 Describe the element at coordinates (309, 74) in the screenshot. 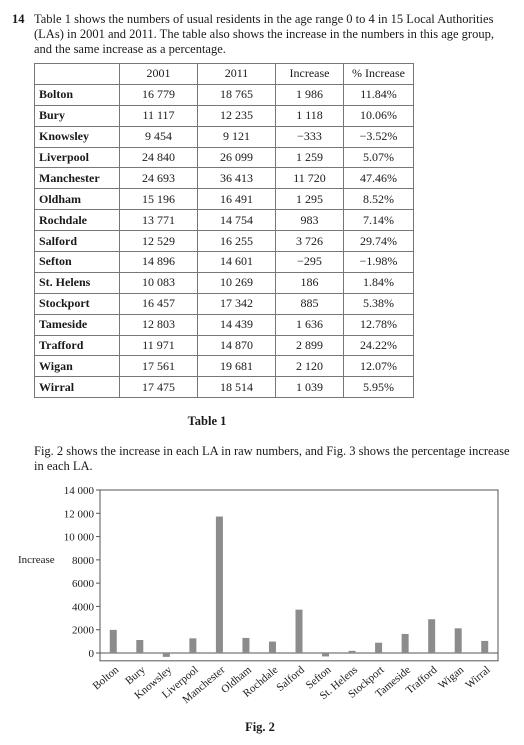

I see `table-header-cell: Increase` at that location.